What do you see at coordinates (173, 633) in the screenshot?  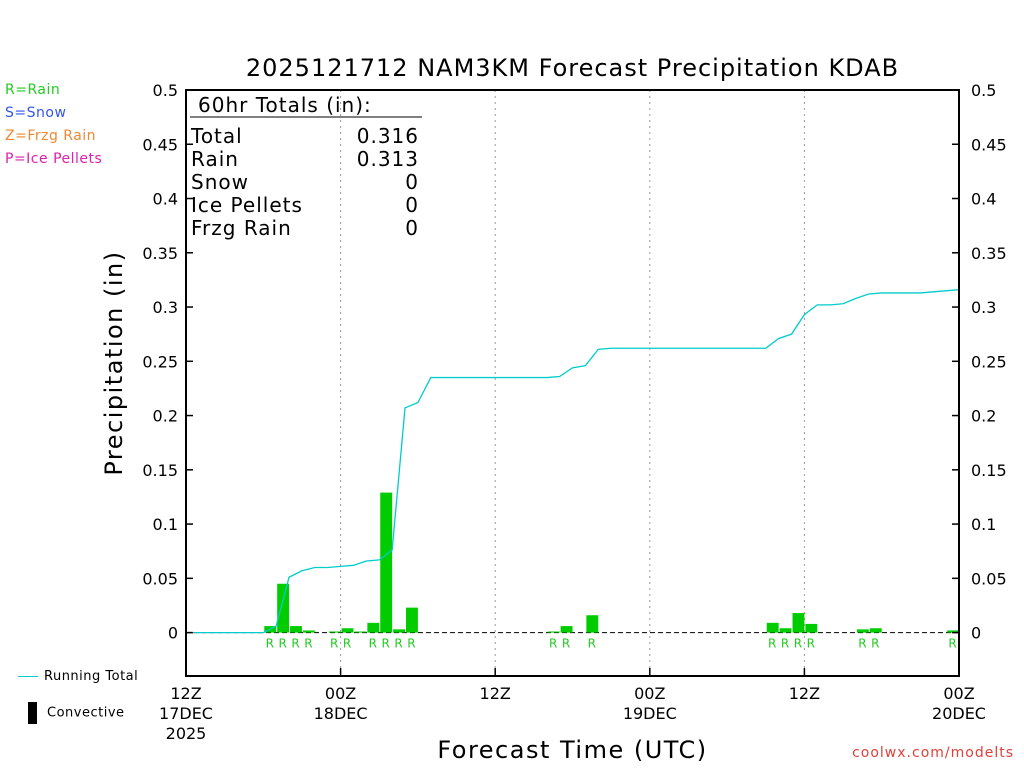 I see `ytick-label-left-0: 0` at bounding box center [173, 633].